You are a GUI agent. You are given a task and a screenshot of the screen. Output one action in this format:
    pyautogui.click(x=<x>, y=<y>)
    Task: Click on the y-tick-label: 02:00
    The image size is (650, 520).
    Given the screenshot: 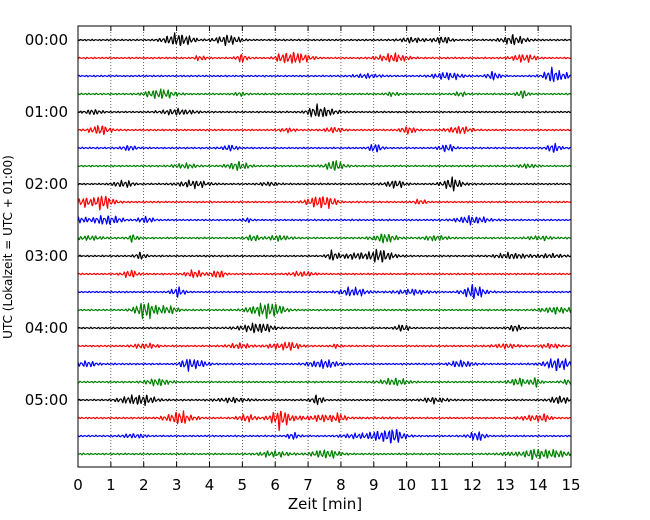 What is the action you would take?
    pyautogui.click(x=46, y=184)
    